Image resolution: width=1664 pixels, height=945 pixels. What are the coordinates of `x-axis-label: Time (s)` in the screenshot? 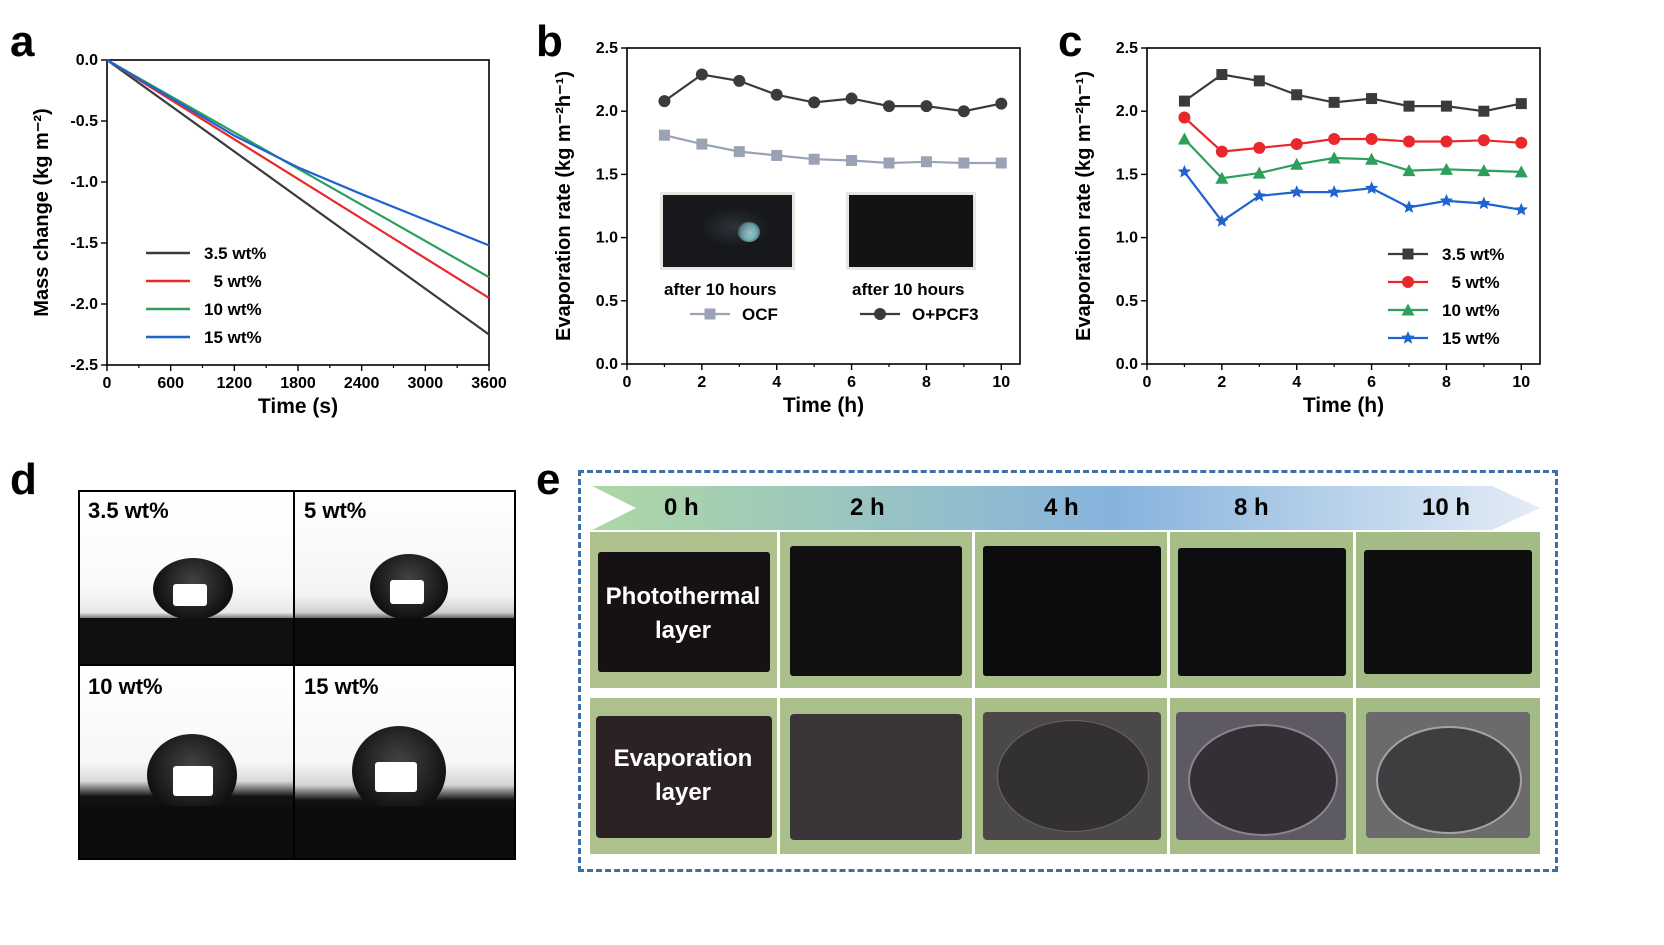 It's located at (298, 406).